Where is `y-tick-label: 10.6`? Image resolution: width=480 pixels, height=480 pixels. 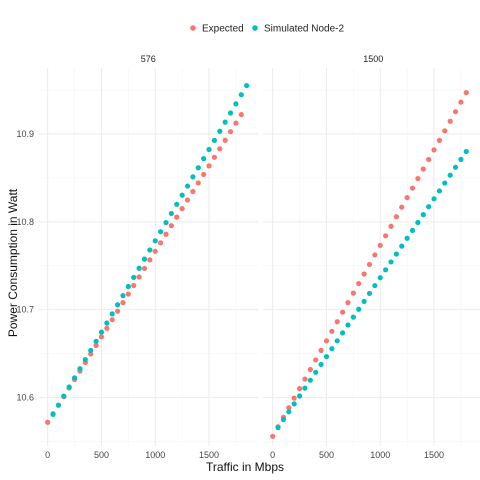 y-tick-label: 10.6 is located at coordinates (25, 398).